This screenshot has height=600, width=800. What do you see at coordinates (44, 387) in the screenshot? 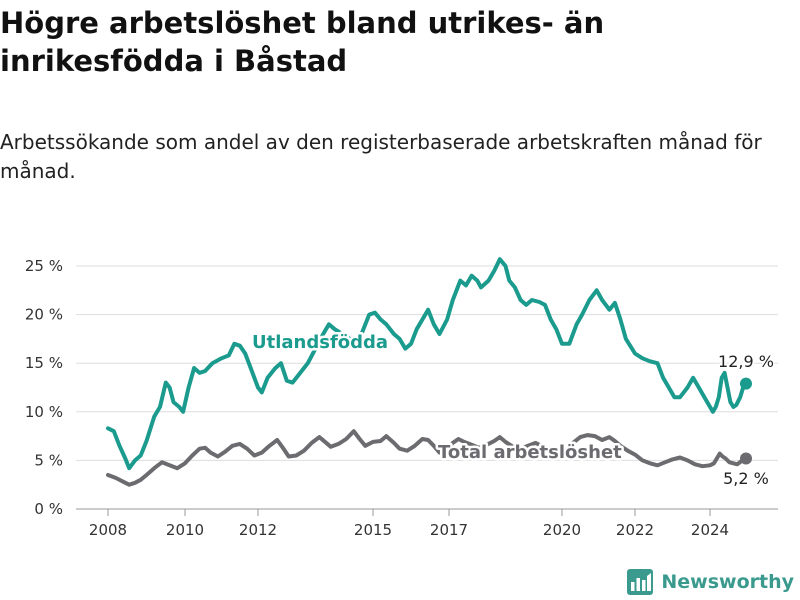
I see `y-axis: 0 % 5 % 10 % 15 % 20 % 25 %` at bounding box center [44, 387].